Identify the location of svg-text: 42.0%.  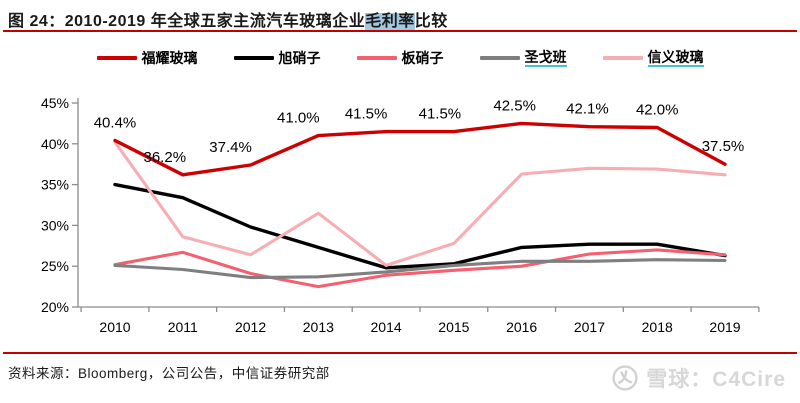
(657, 109).